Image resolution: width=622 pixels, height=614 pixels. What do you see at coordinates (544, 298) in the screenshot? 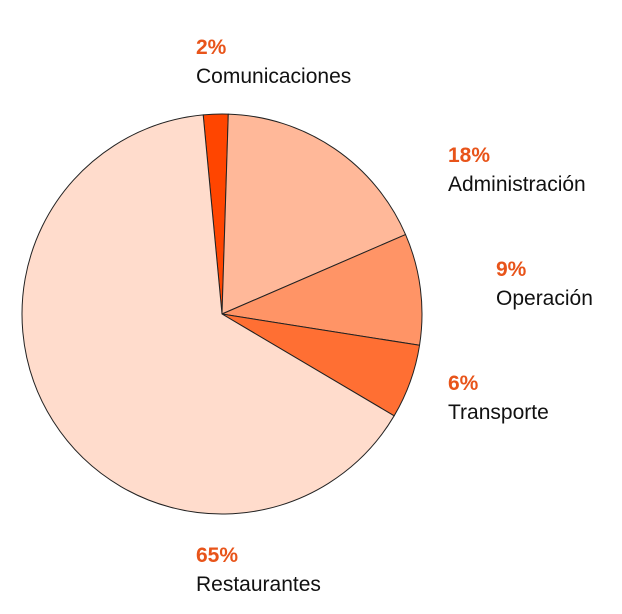
I see `slice-category-label: Operación` at bounding box center [544, 298].